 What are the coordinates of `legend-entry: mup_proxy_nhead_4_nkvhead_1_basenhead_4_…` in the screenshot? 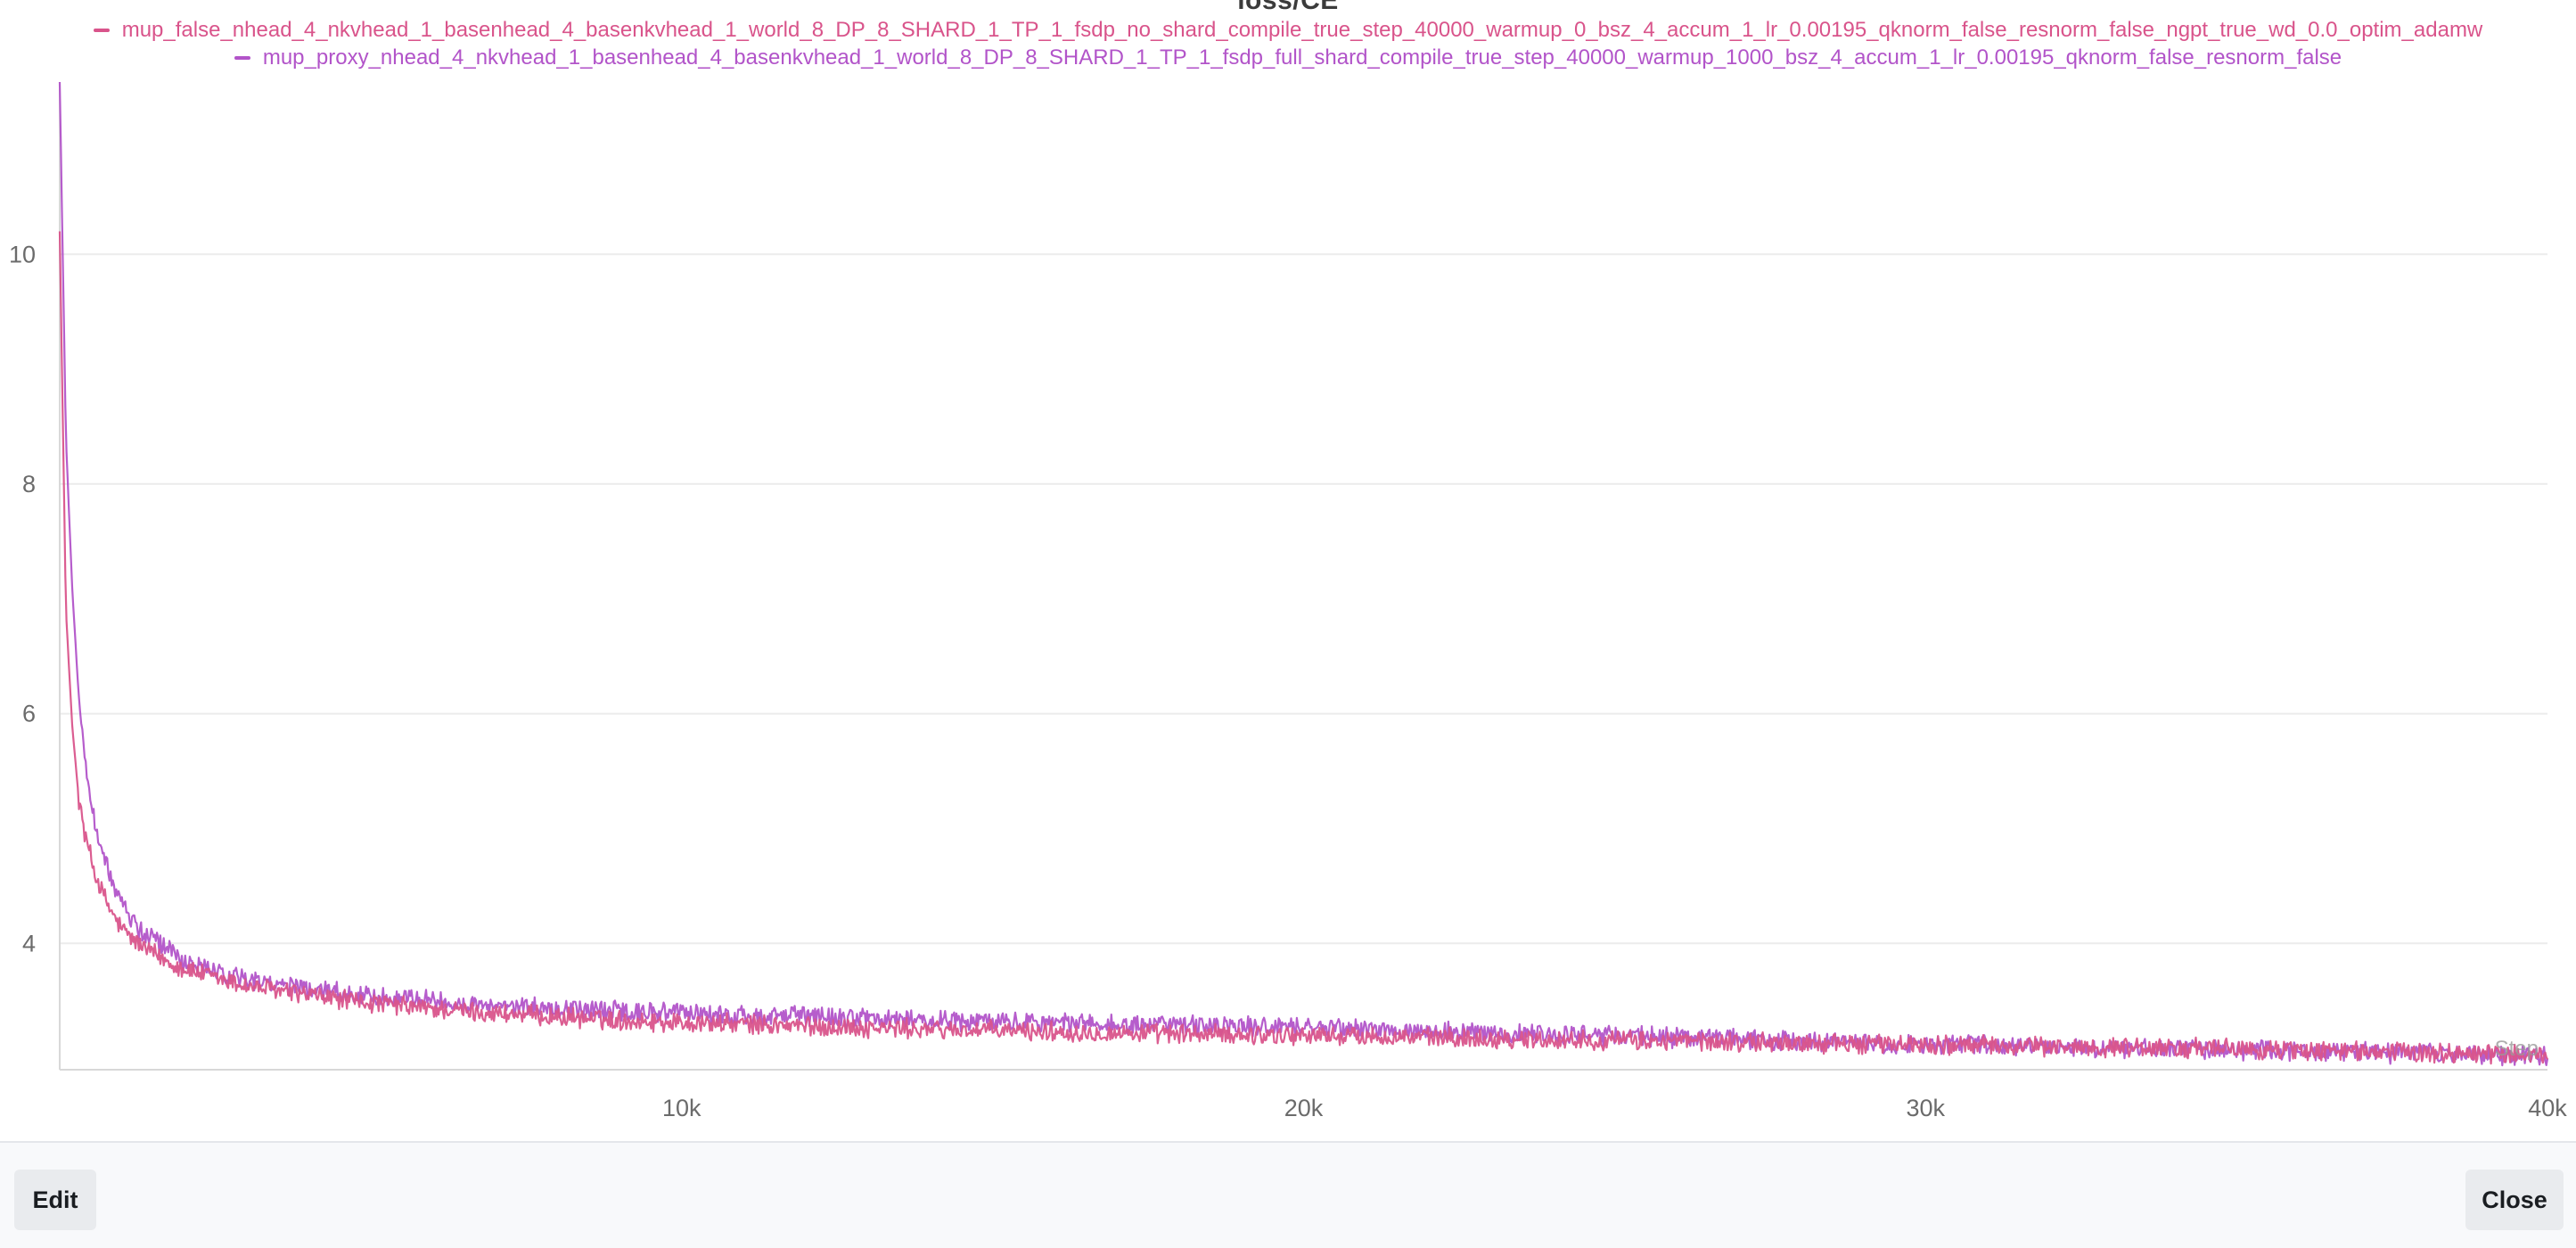 It's located at (1288, 57).